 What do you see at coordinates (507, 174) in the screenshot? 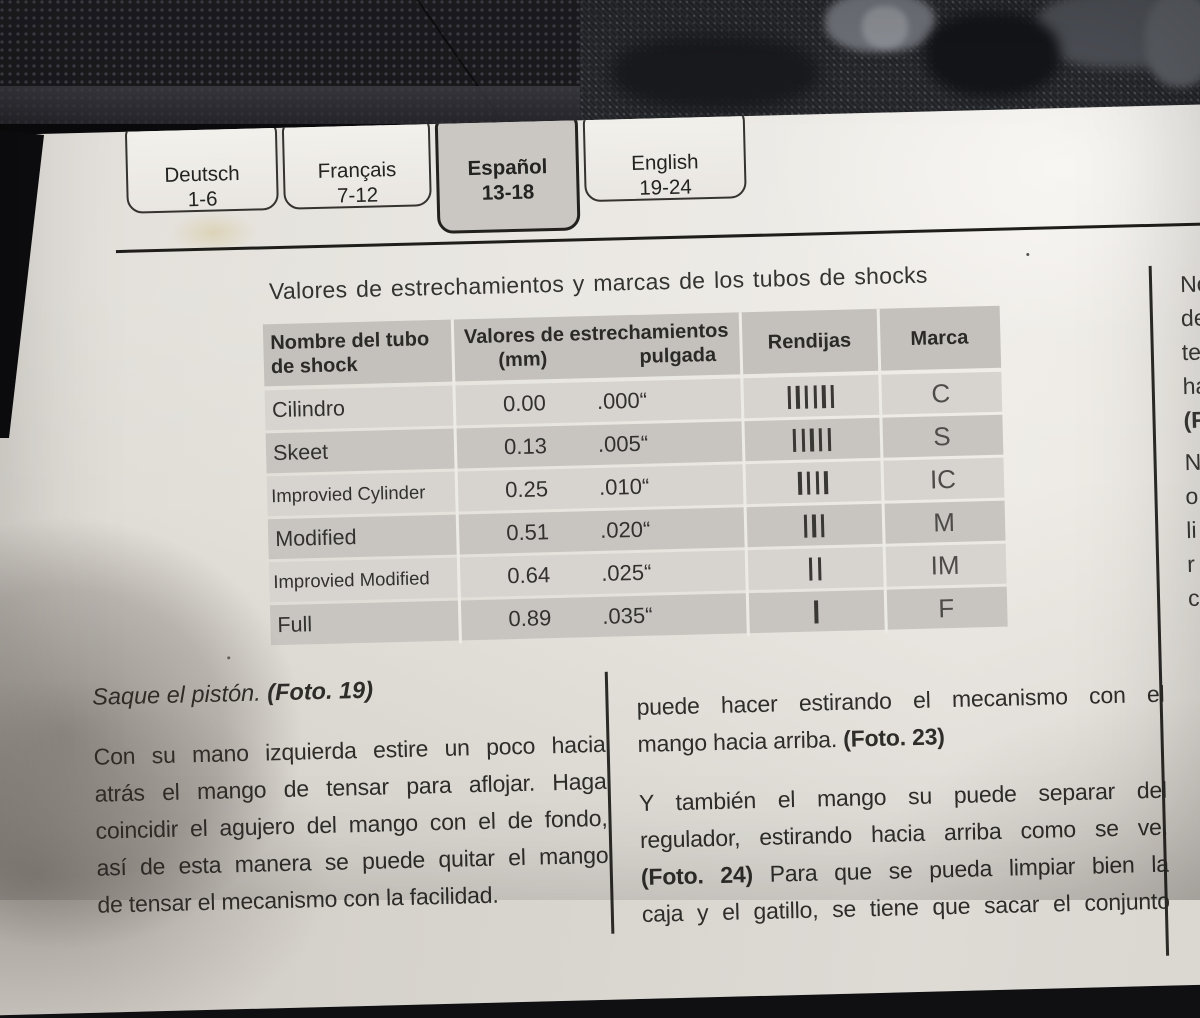
I see `tab-espanol-active: Español 13-18` at bounding box center [507, 174].